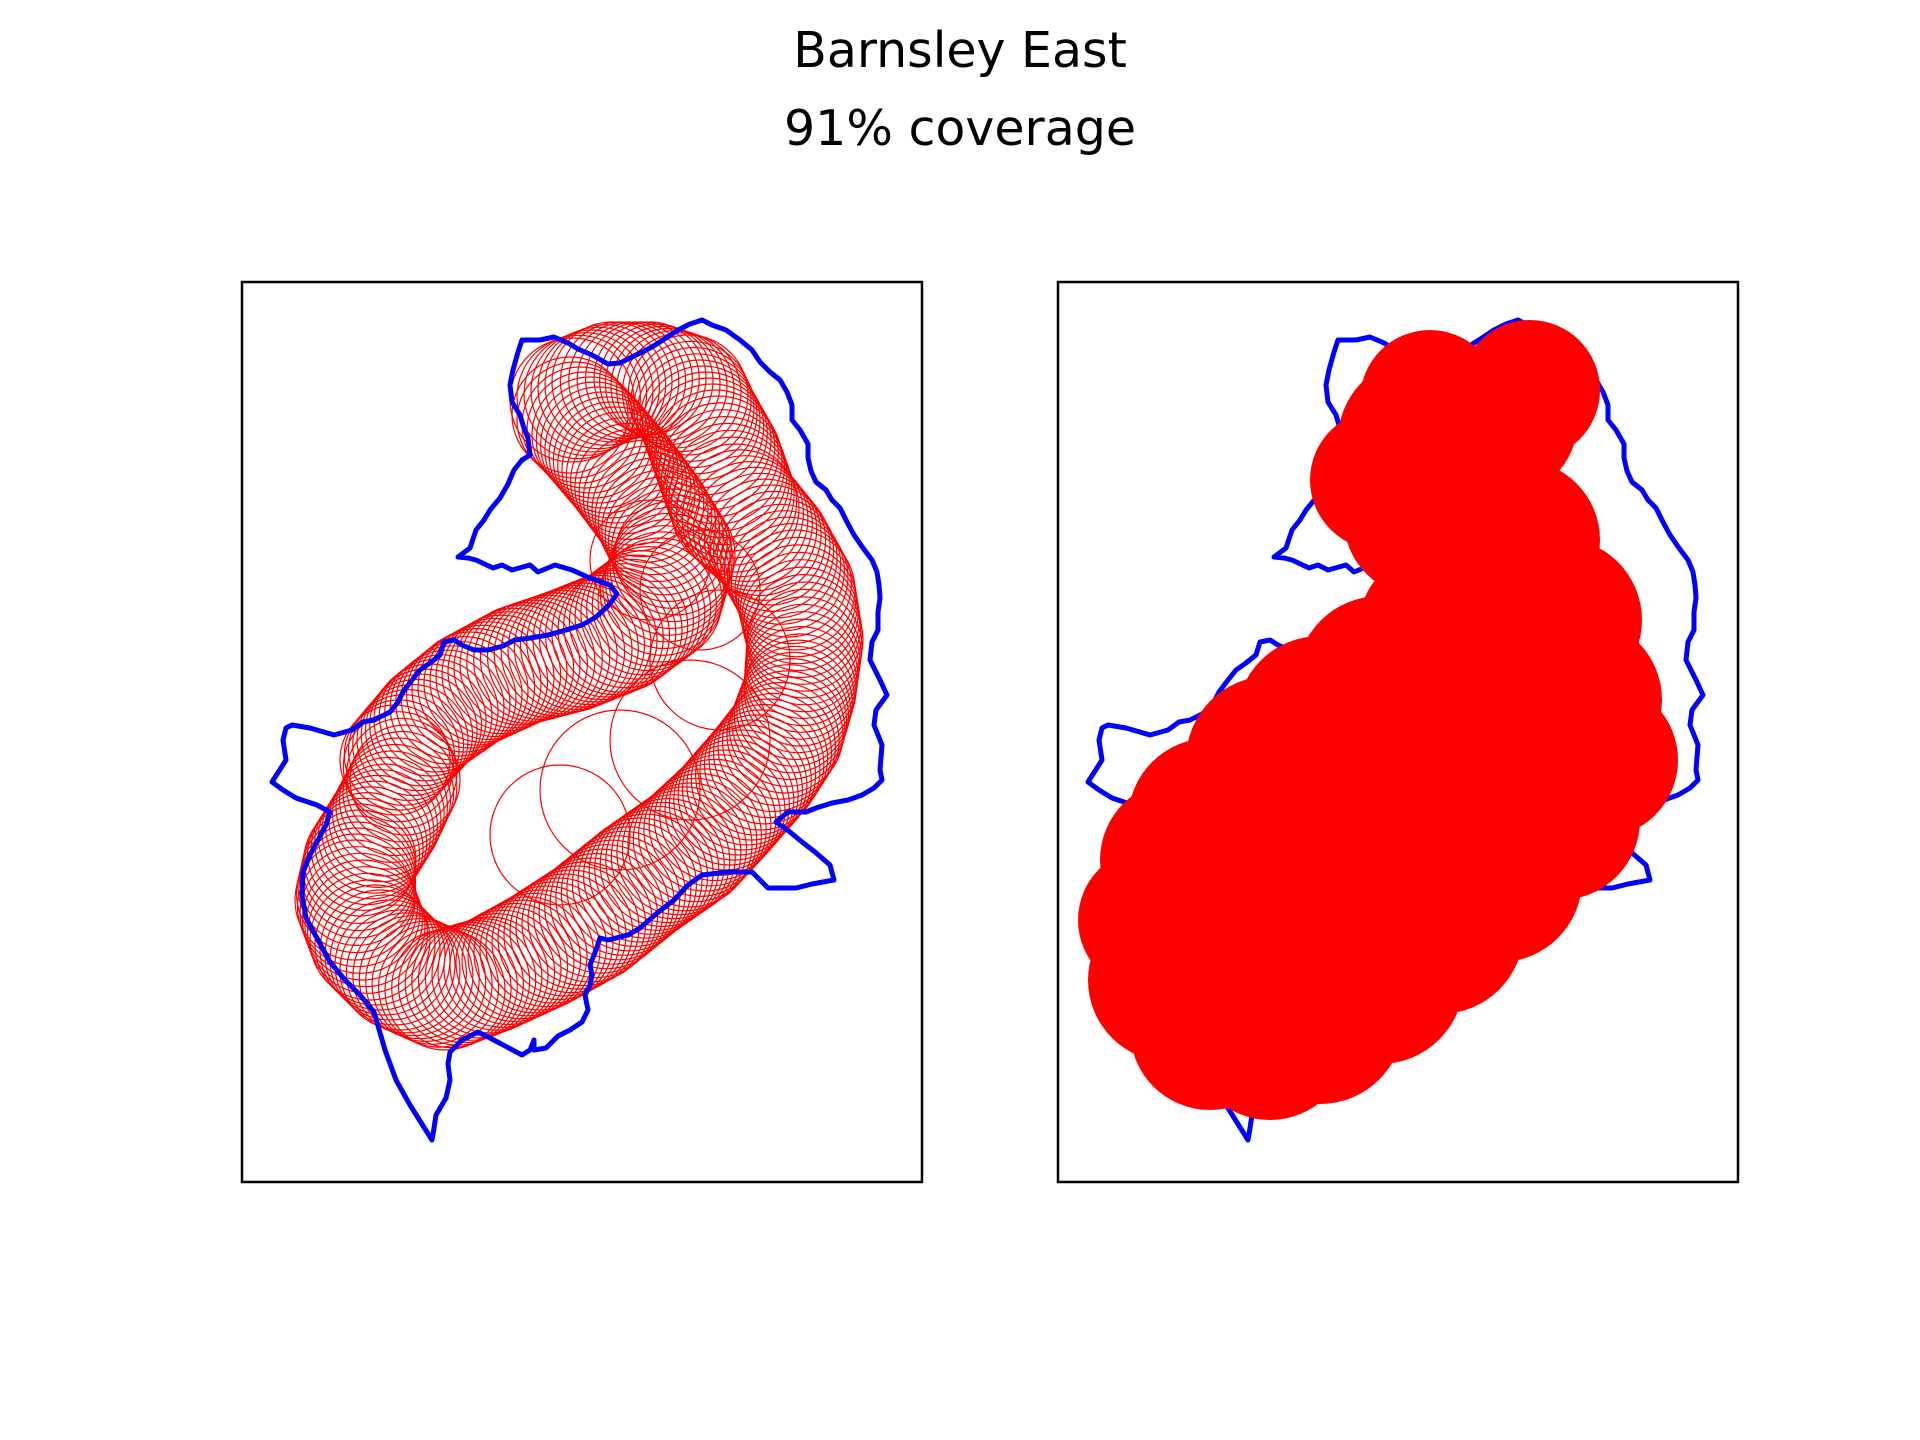 The height and width of the screenshot is (1440, 1920). What do you see at coordinates (960, 128) in the screenshot?
I see `coverage-subtitle: 91% coverage` at bounding box center [960, 128].